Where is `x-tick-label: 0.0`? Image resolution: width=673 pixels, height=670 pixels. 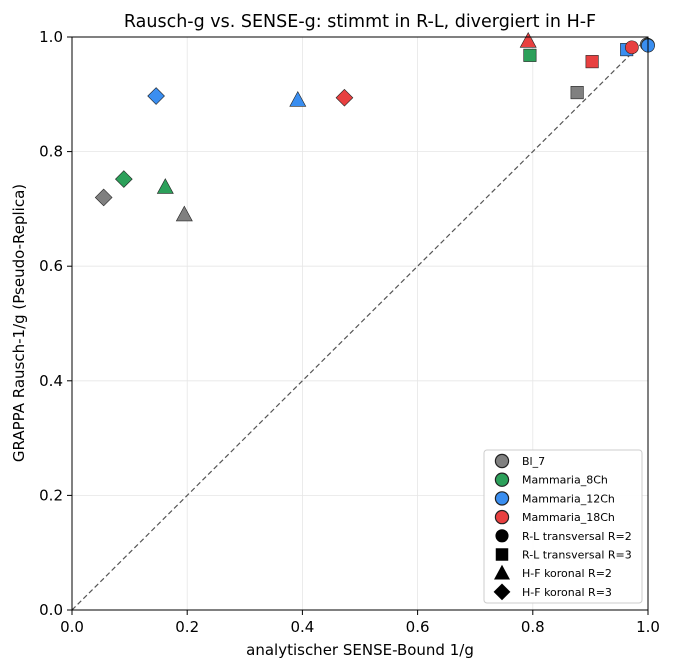 x-tick-label: 0.0 is located at coordinates (72, 627).